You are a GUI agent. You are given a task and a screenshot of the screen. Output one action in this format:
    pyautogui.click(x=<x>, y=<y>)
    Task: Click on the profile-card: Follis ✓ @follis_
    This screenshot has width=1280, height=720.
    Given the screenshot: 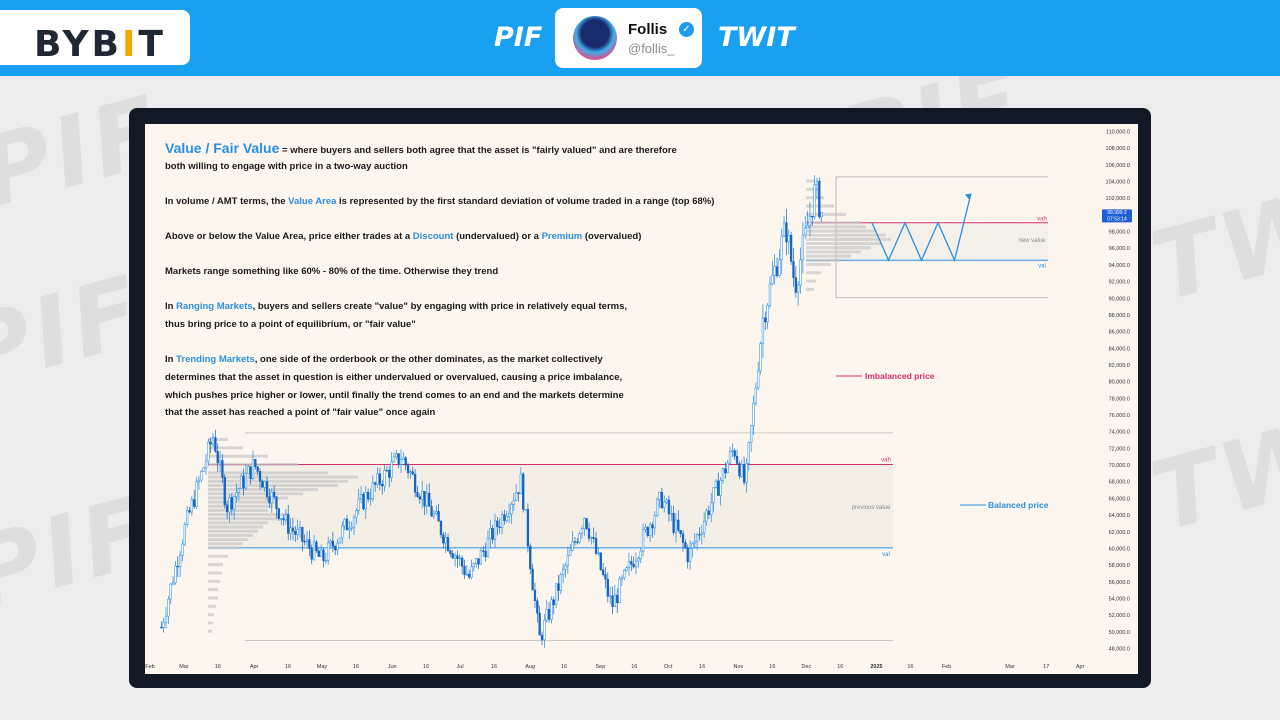 What is the action you would take?
    pyautogui.click(x=628, y=38)
    